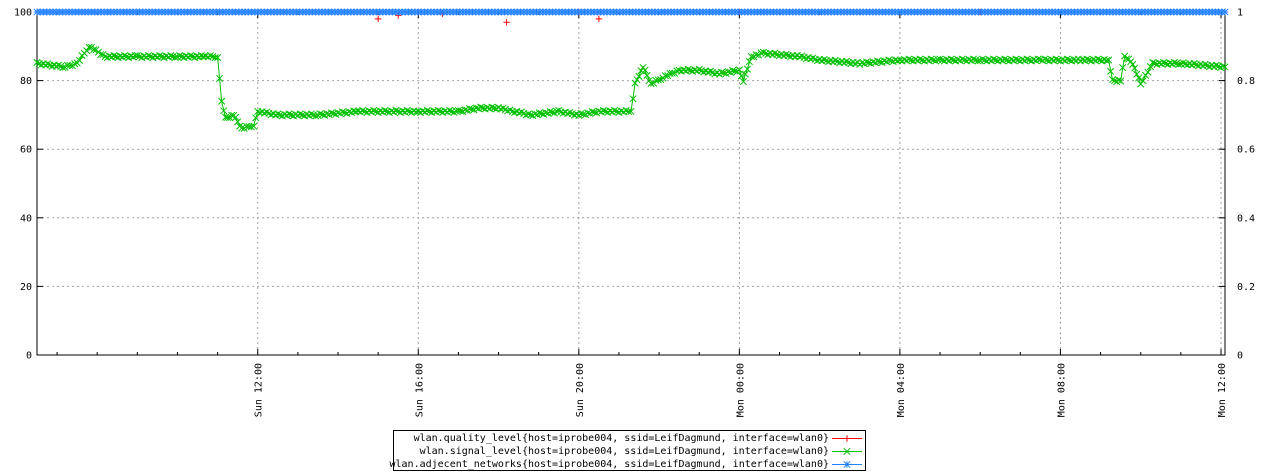 Image resolution: width=1280 pixels, height=476 pixels. What do you see at coordinates (26, 150) in the screenshot?
I see `y-tick-label: 60` at bounding box center [26, 150].